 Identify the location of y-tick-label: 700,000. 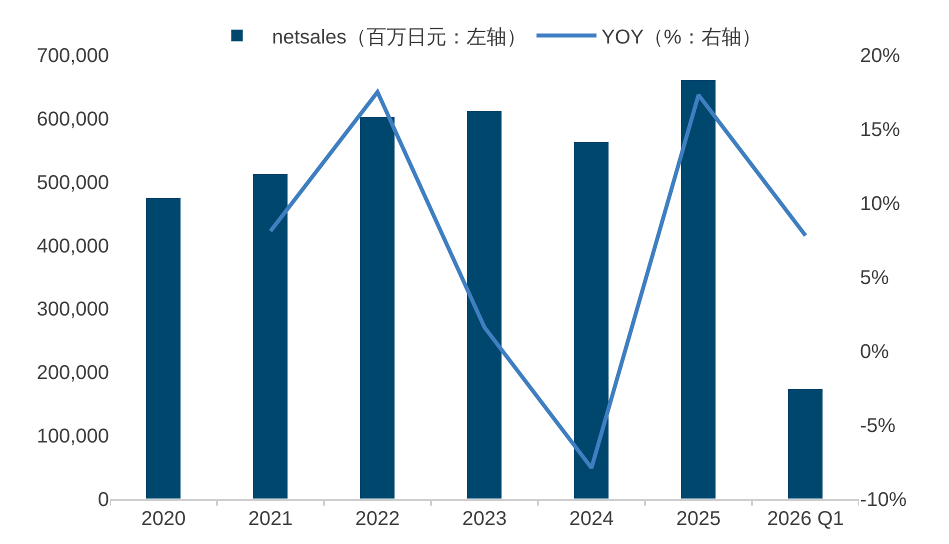
(72, 56).